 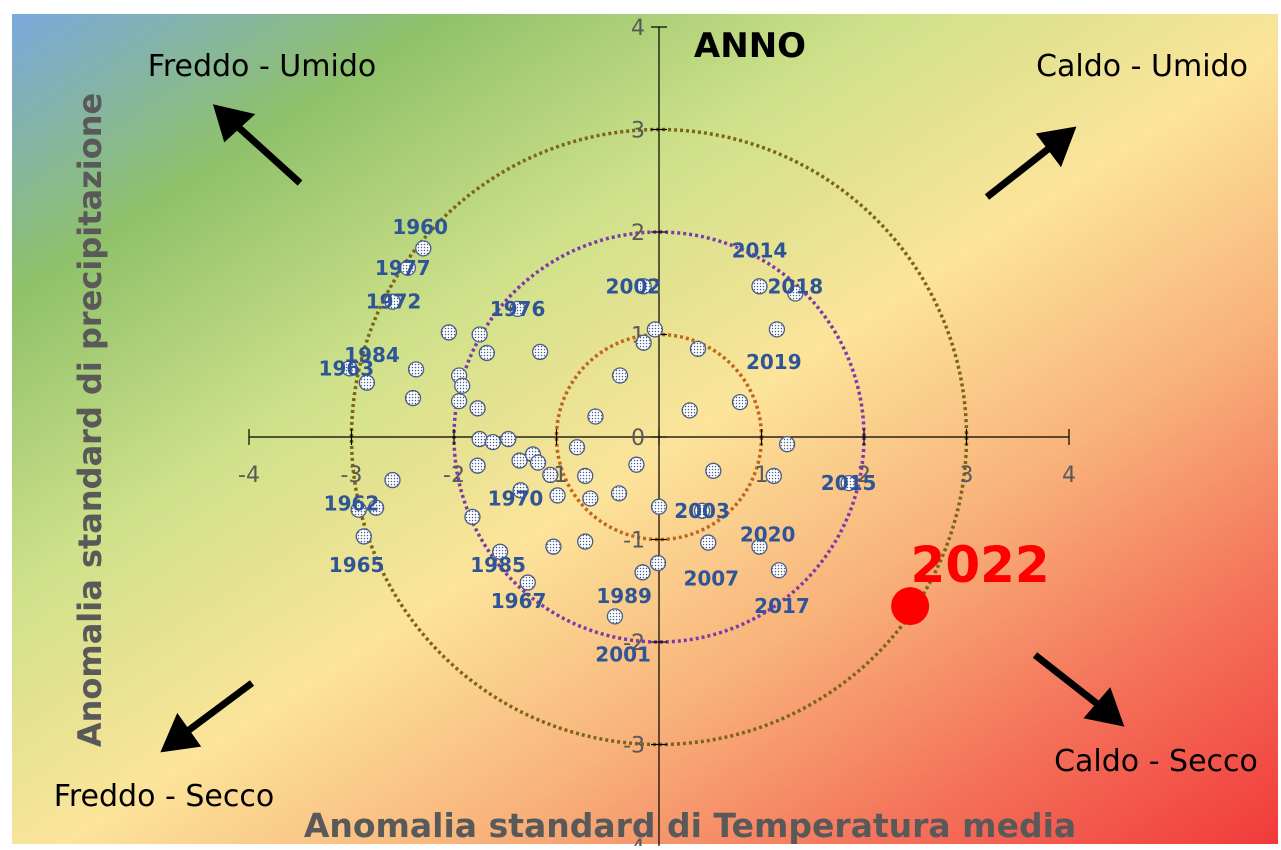 I want to click on y-tick-label: -1, so click(x=634, y=541).